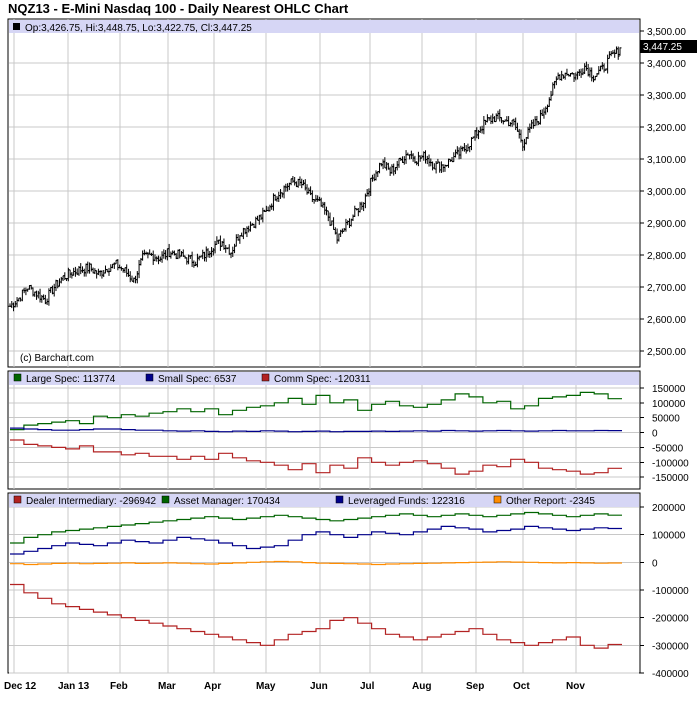 This screenshot has height=718, width=700. I want to click on last-price-badge, so click(668, 46).